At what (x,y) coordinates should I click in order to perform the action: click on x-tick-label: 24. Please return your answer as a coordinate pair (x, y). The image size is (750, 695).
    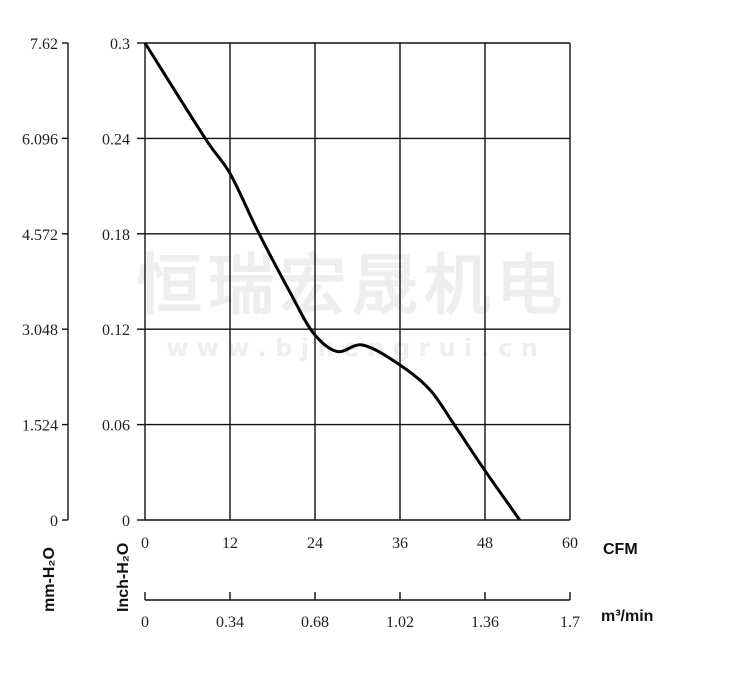
    Looking at the image, I should click on (315, 543).